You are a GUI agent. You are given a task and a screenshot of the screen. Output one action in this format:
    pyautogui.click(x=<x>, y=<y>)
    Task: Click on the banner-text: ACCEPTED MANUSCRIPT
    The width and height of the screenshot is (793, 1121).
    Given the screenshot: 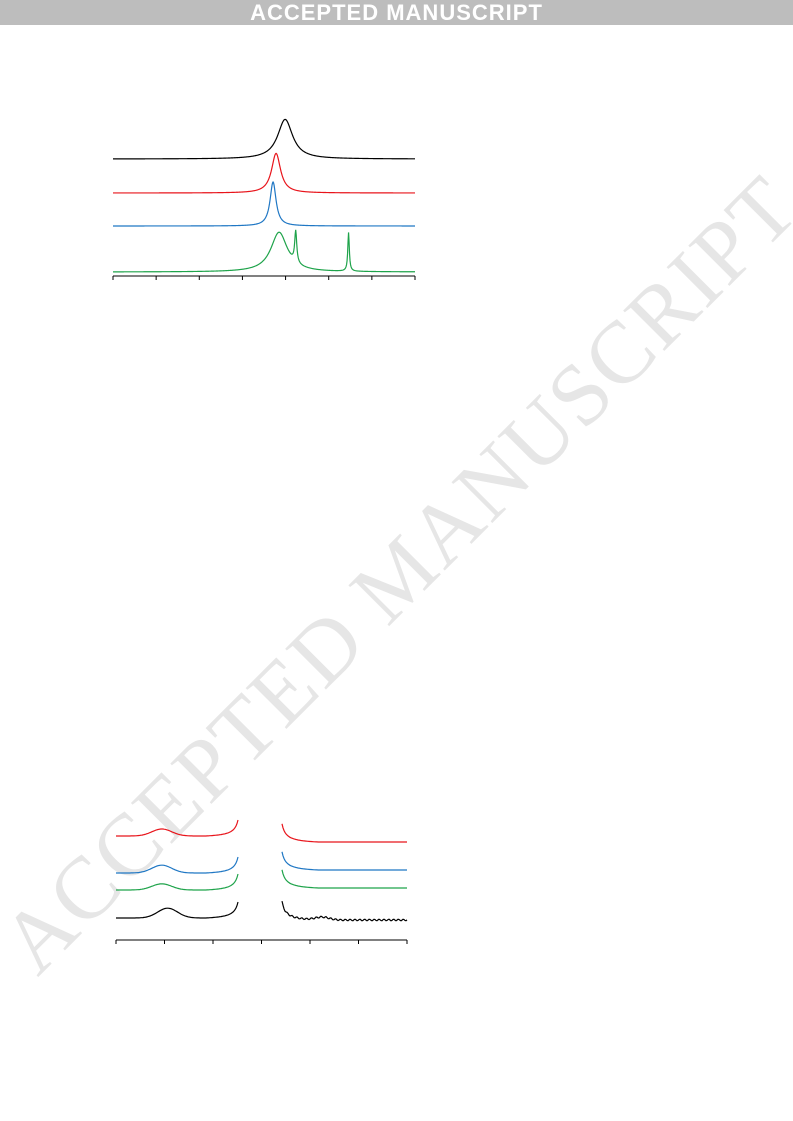 What is the action you would take?
    pyautogui.click(x=396, y=12)
    